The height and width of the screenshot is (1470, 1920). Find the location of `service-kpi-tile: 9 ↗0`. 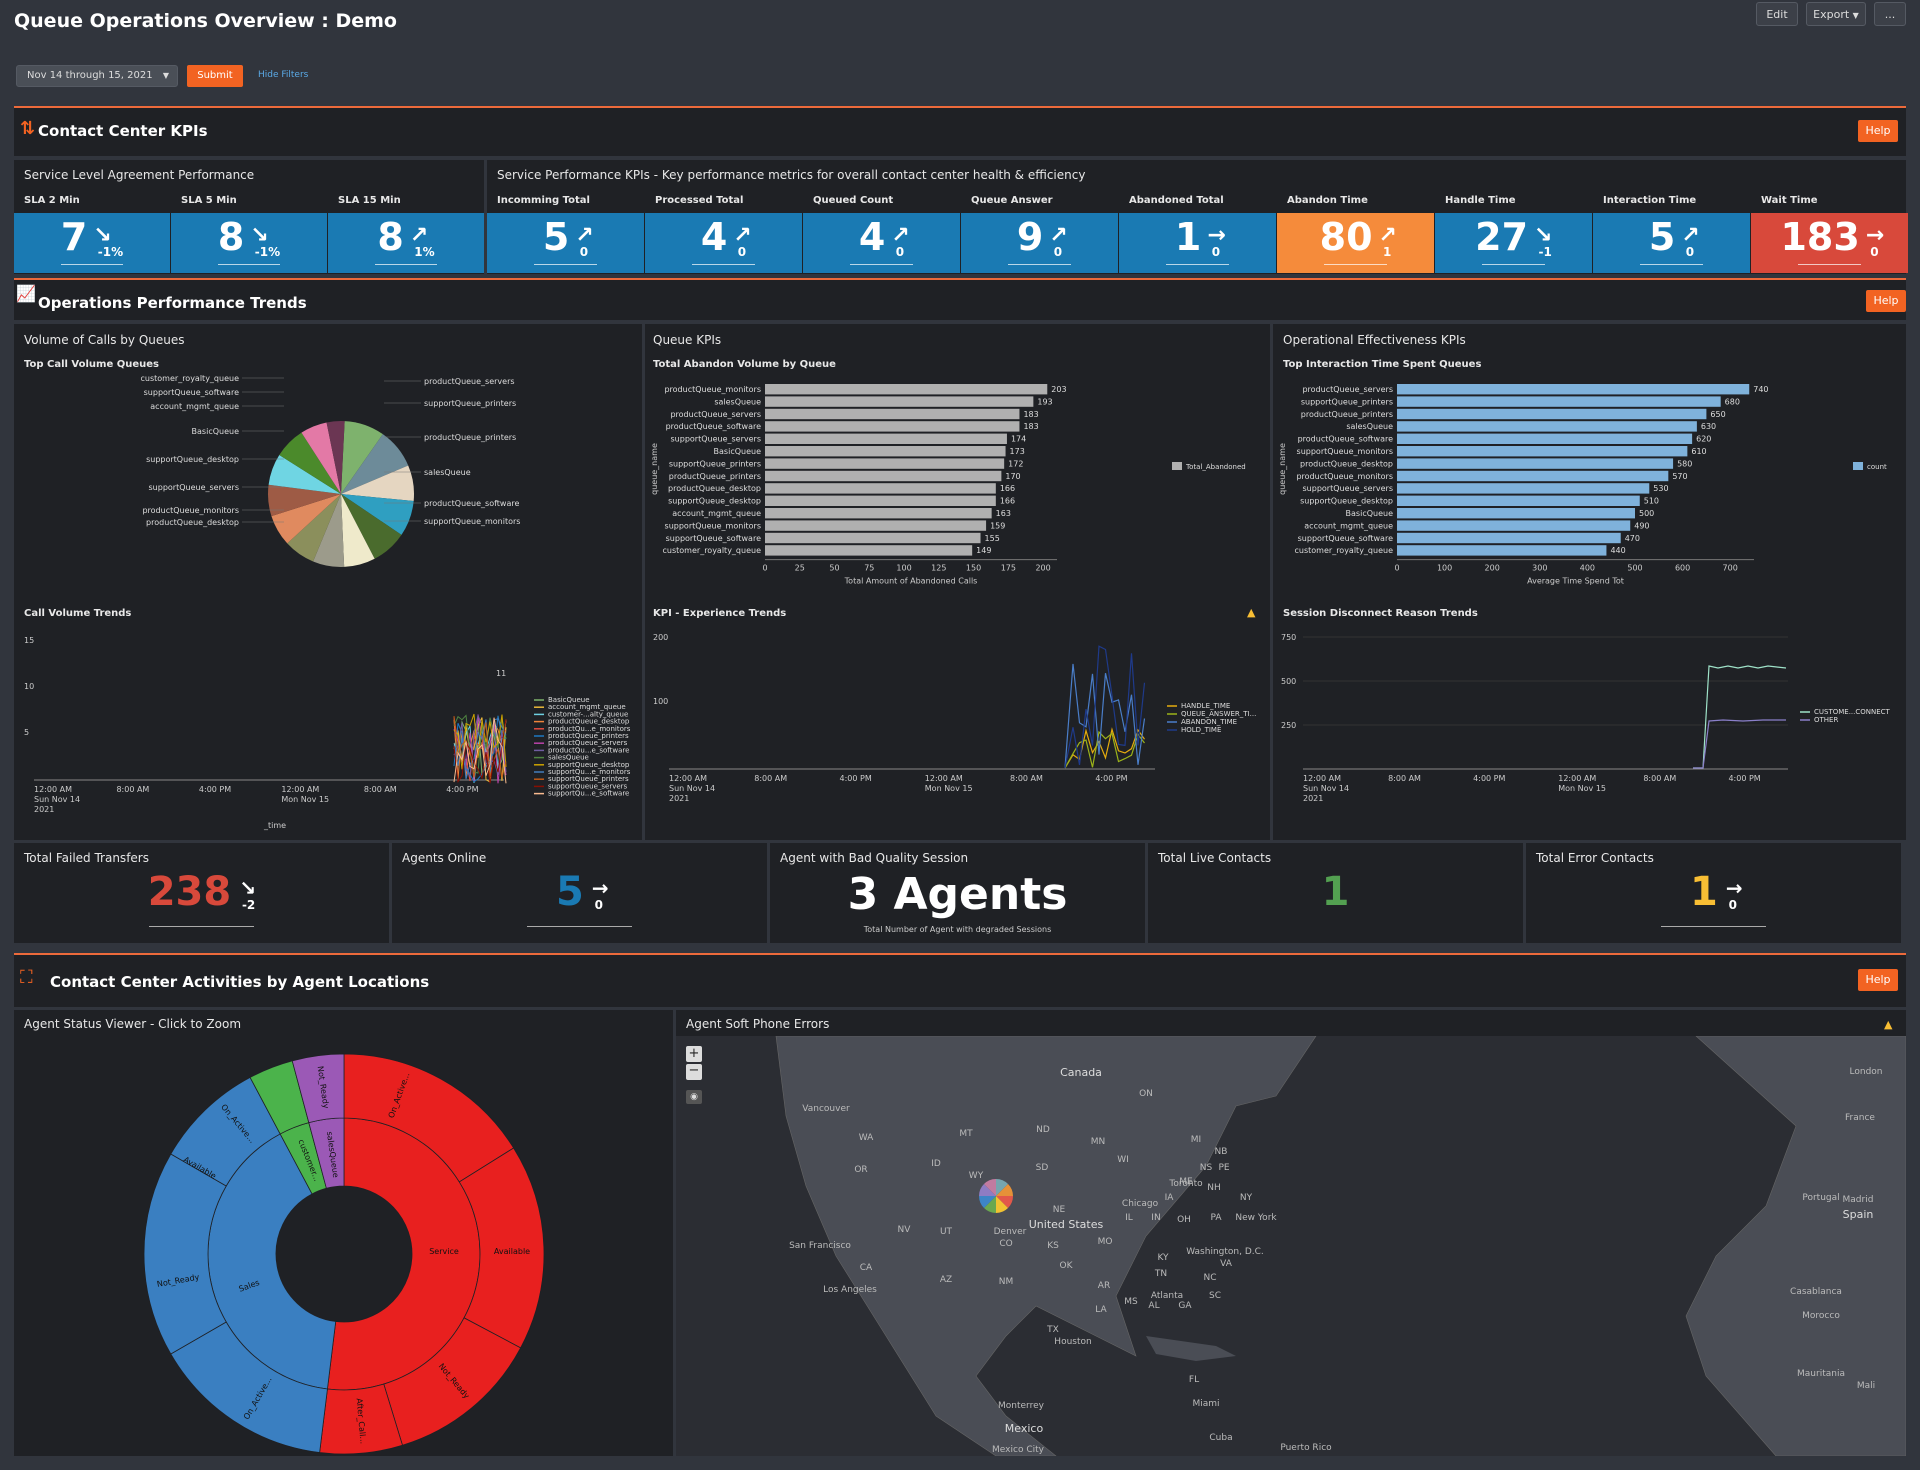

service-kpi-tile: 9 ↗0 is located at coordinates (1039, 243).